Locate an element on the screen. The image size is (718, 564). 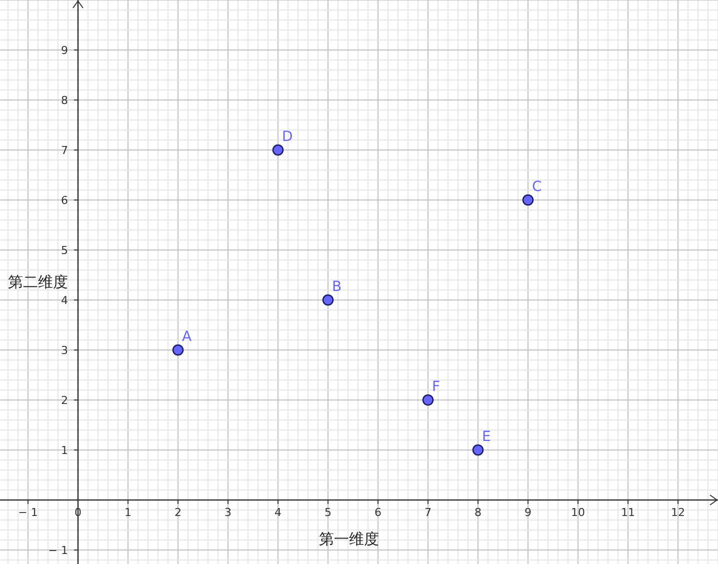
x-tick-label: 10 is located at coordinates (578, 512).